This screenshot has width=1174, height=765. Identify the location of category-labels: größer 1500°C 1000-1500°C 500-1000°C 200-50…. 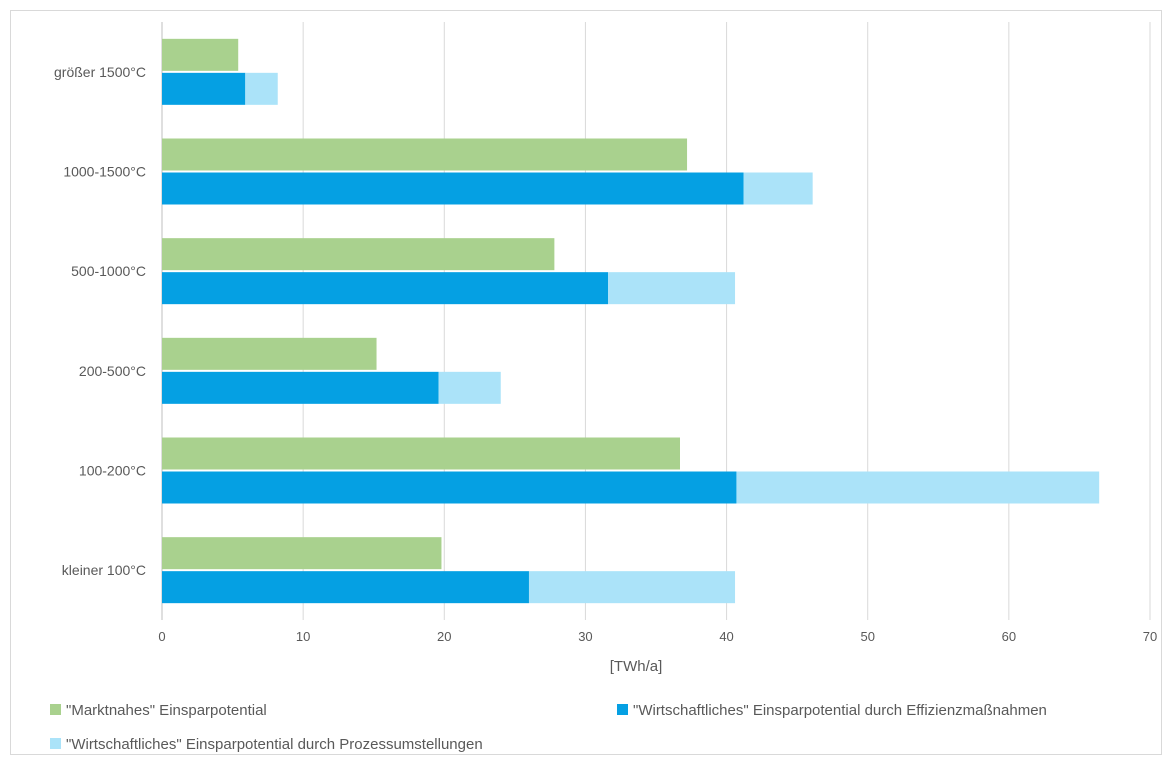
(100, 321).